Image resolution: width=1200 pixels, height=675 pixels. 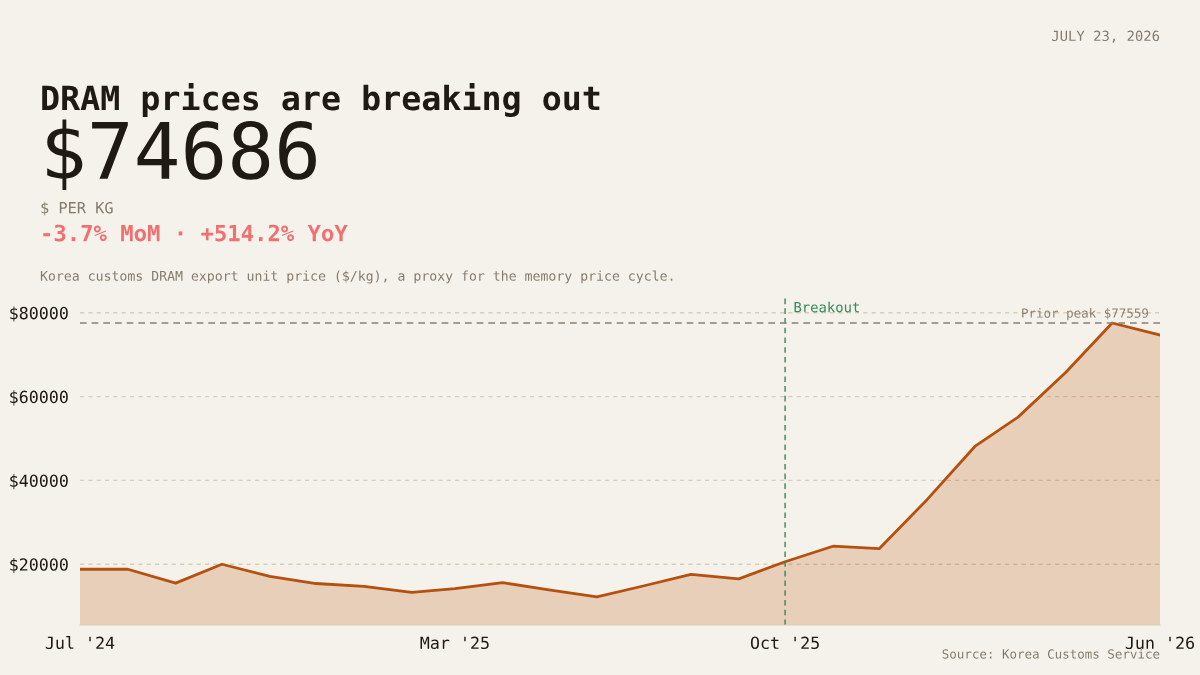 I want to click on y-tick-label: $80000, so click(x=39, y=314).